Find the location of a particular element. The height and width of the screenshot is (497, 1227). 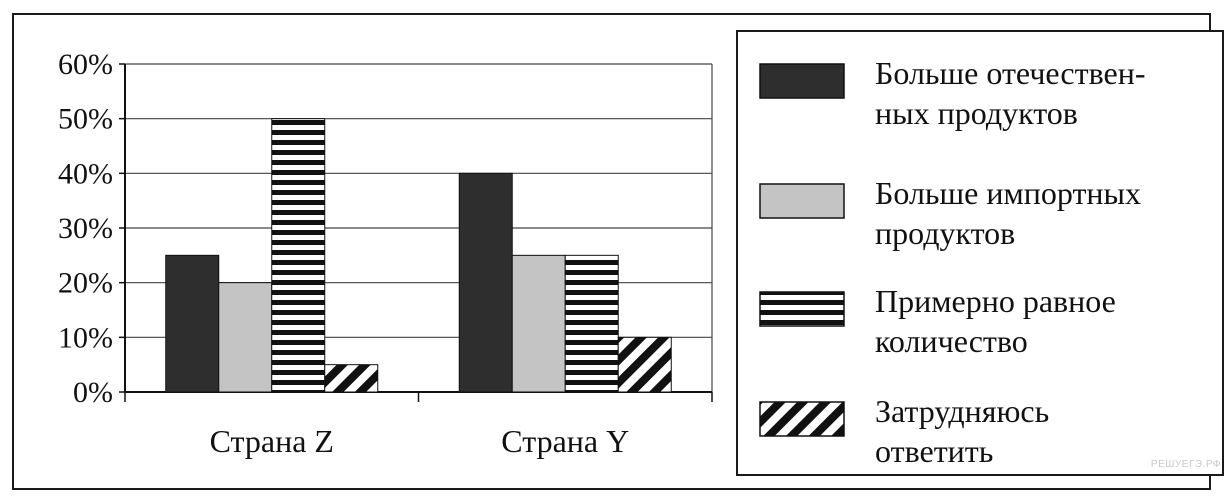

y-tick-label: 20% is located at coordinates (85, 283).